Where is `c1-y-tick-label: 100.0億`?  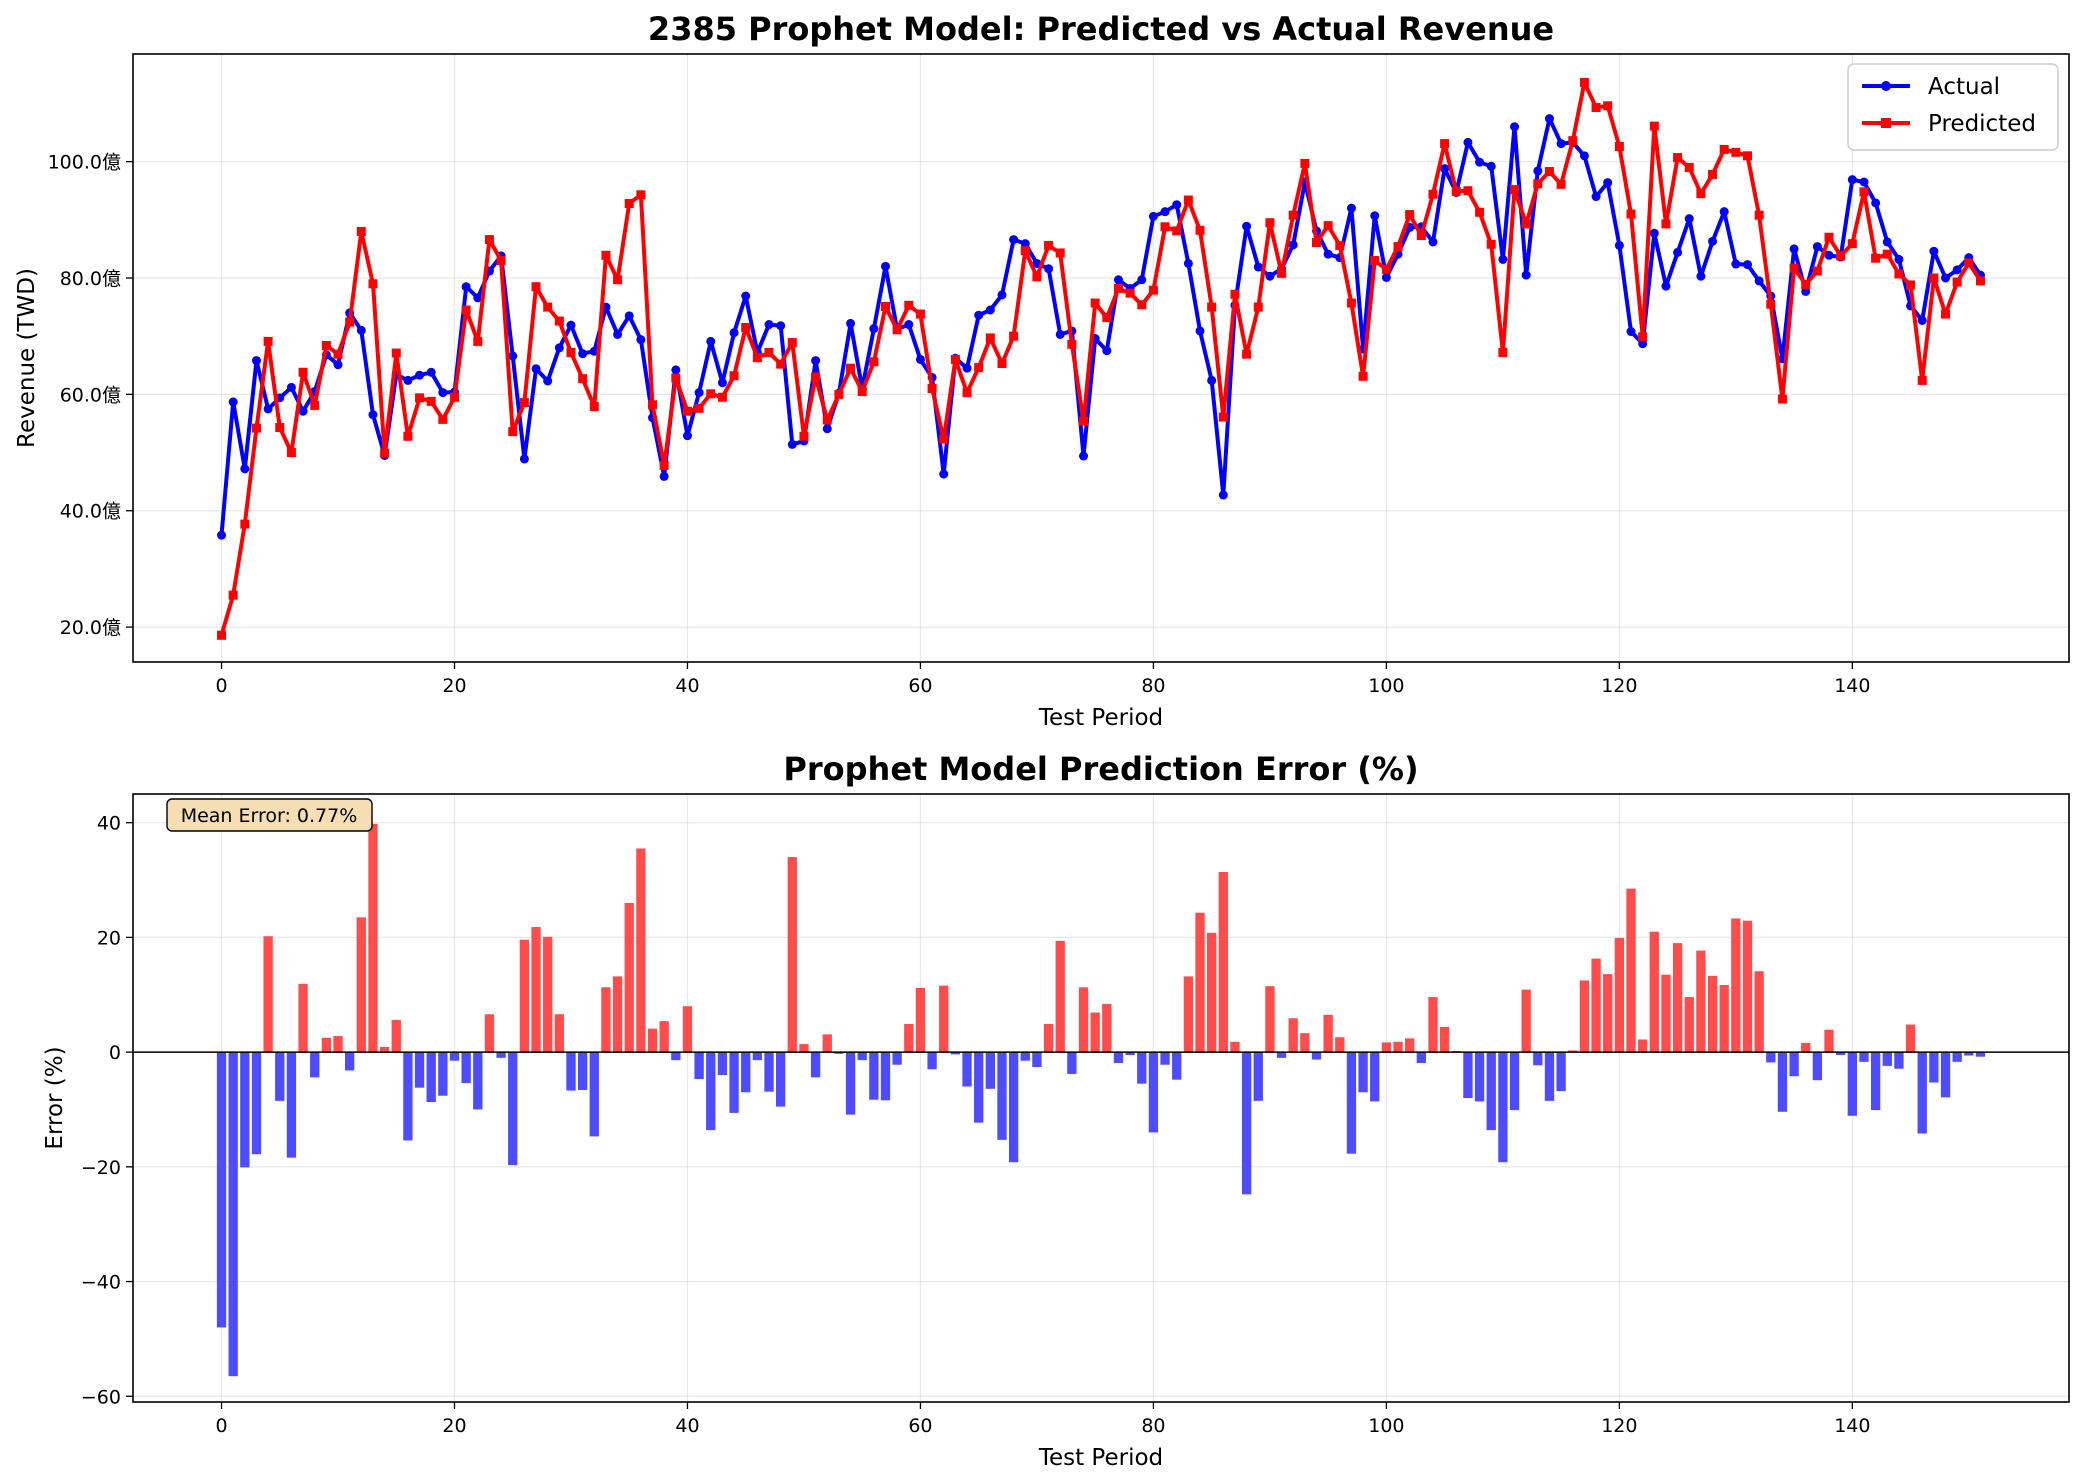
c1-y-tick-label: 100.0億 is located at coordinates (84, 163).